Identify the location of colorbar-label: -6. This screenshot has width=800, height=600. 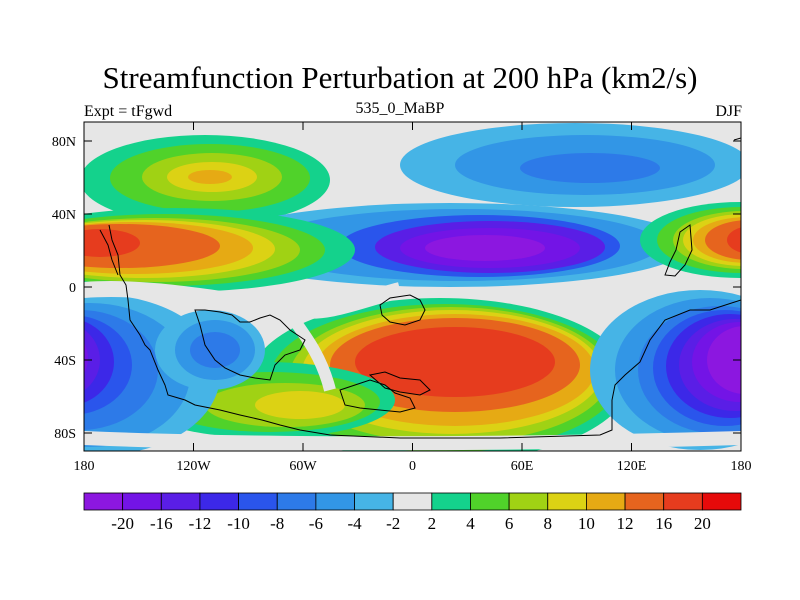
(316, 523).